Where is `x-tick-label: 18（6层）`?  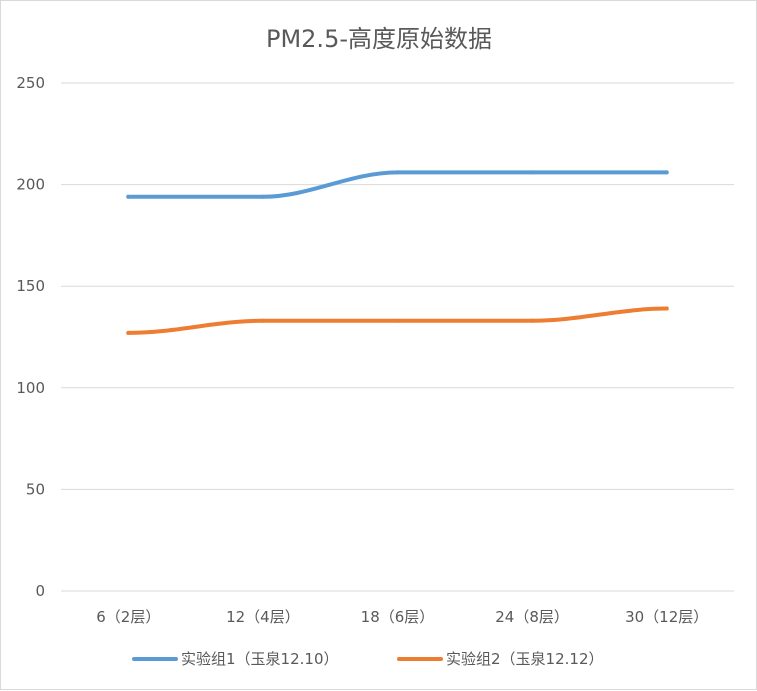 x-tick-label: 18（6层） is located at coordinates (398, 617).